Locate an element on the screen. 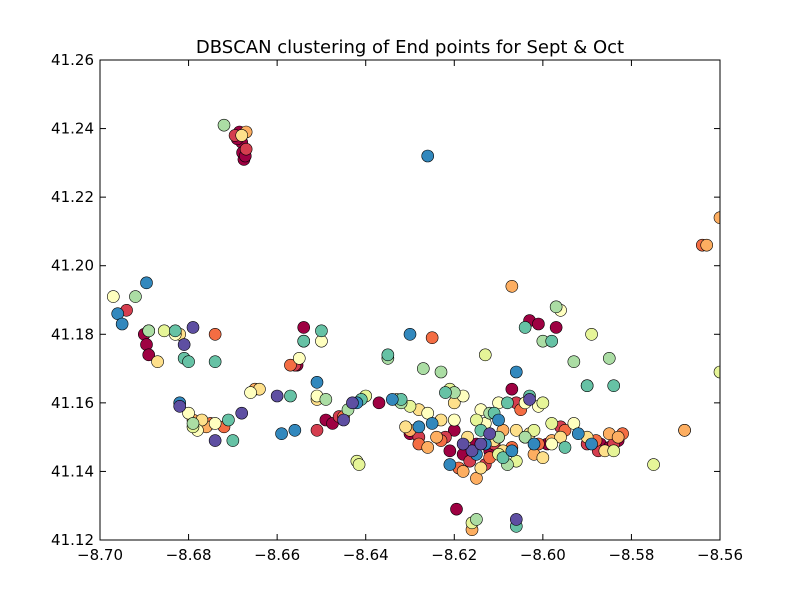 This screenshot has height=600, width=800. x-tick-label: −8.62 is located at coordinates (454, 555).